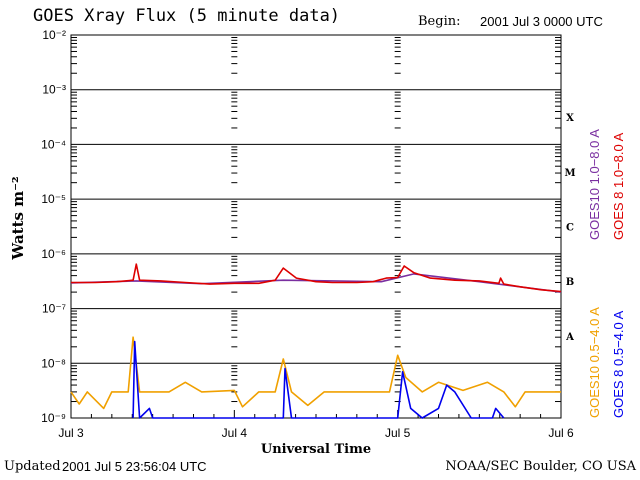 The height and width of the screenshot is (480, 640). What do you see at coordinates (187, 16) in the screenshot?
I see `chart-title: GOES Xray Flux (5 minute data)` at bounding box center [187, 16].